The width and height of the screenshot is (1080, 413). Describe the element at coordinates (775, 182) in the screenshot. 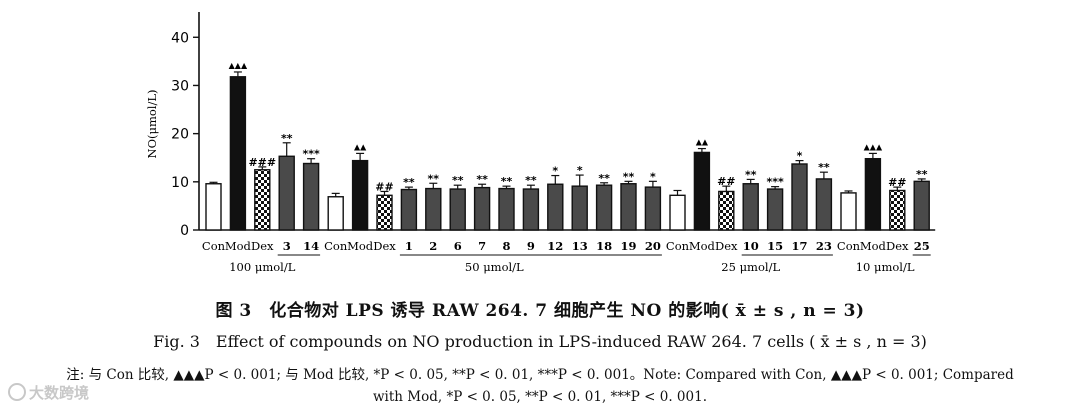

I see `significance-marker: ***` at that location.